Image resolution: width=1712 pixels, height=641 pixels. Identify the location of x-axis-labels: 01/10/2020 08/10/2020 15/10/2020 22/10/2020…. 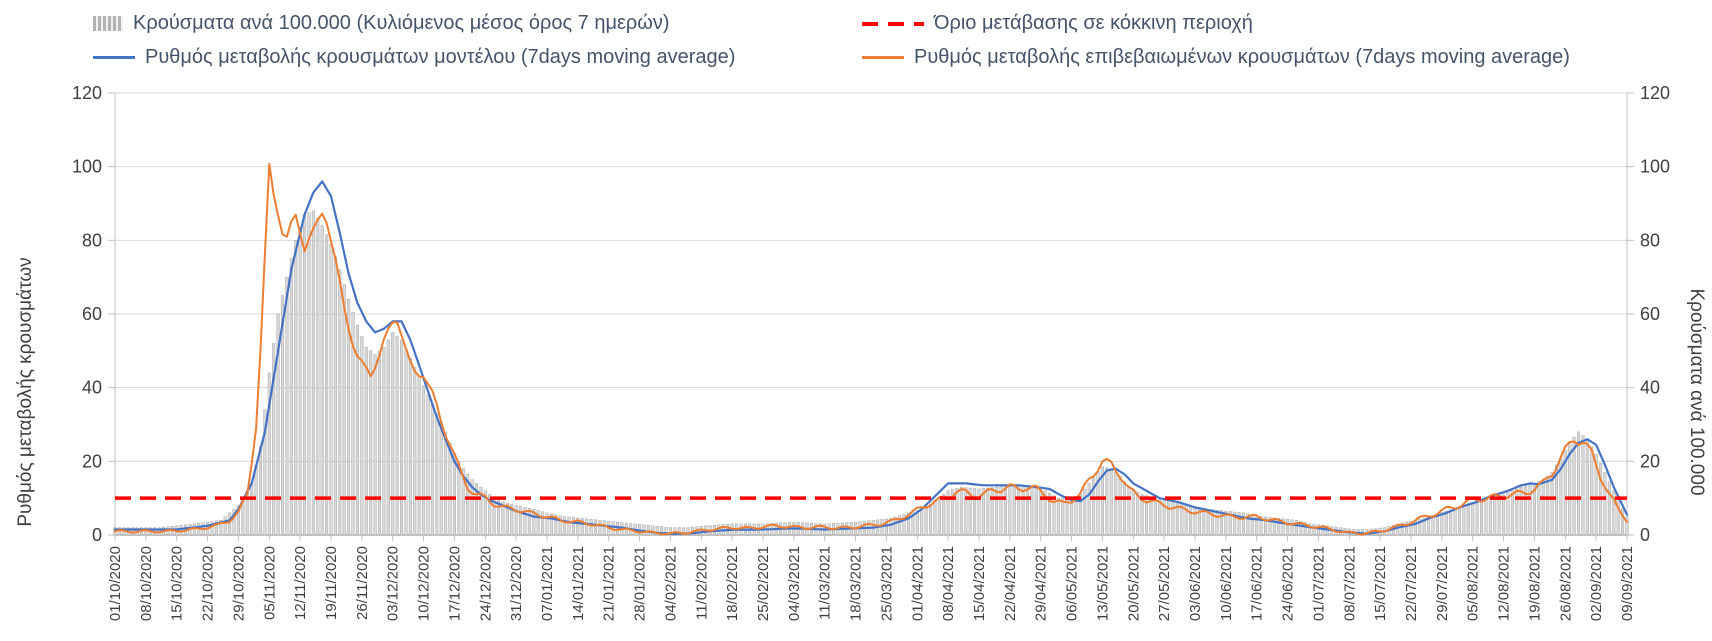
(871, 578).